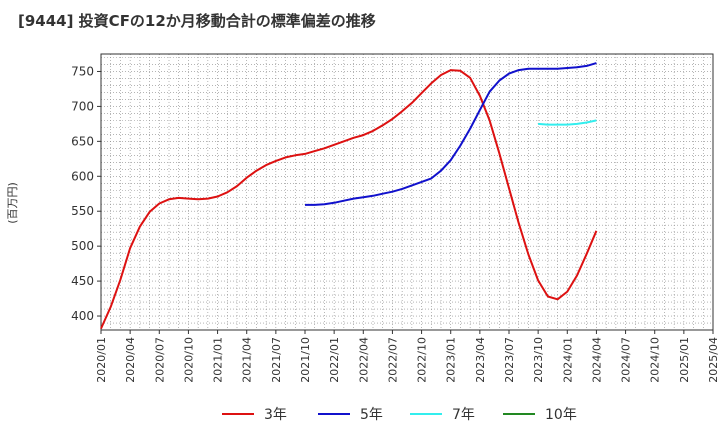 The width and height of the screenshot is (720, 440). Describe the element at coordinates (509, 360) in the screenshot. I see `x-tick-label: 2023/07` at that location.